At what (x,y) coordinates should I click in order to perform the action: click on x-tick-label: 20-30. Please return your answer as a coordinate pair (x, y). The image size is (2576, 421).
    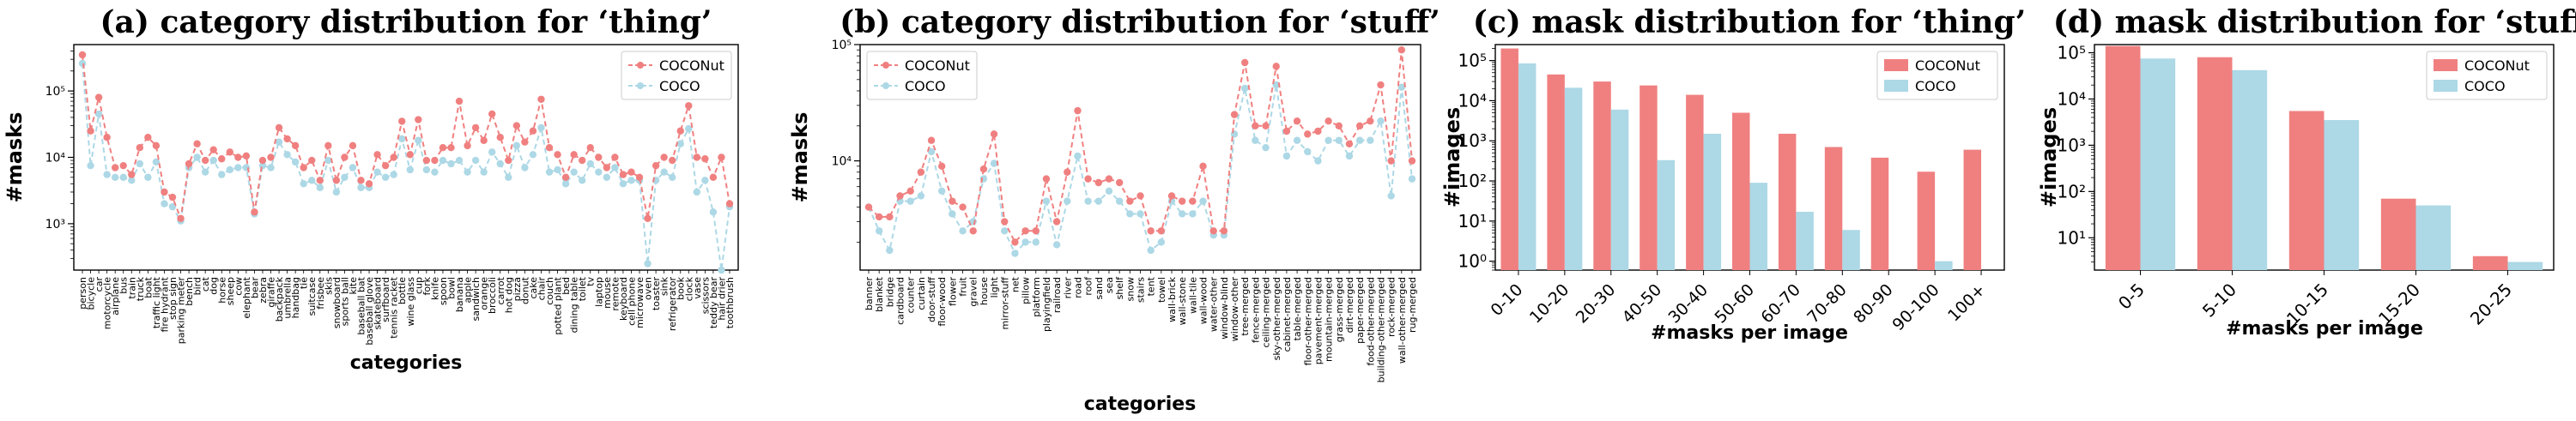
    Looking at the image, I should click on (1596, 304).